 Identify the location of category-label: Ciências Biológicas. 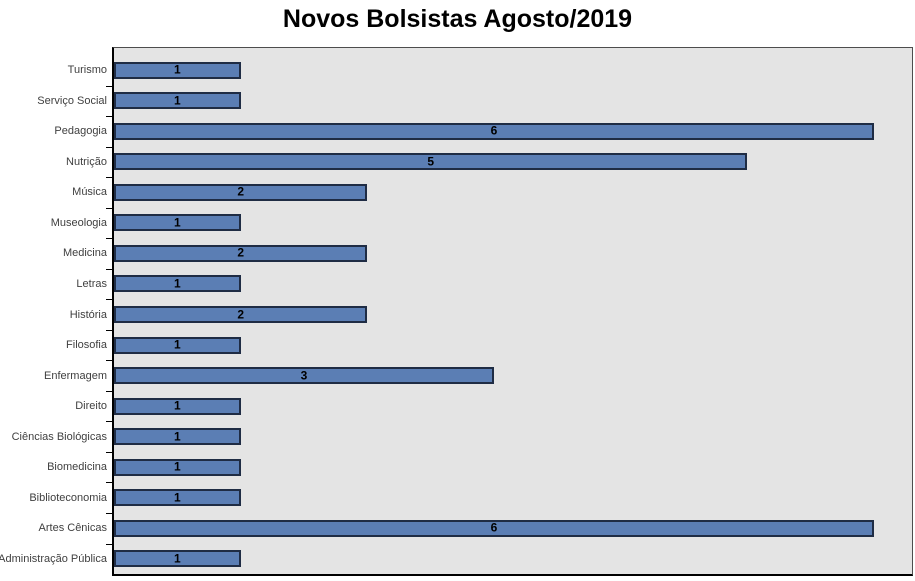
(59, 436).